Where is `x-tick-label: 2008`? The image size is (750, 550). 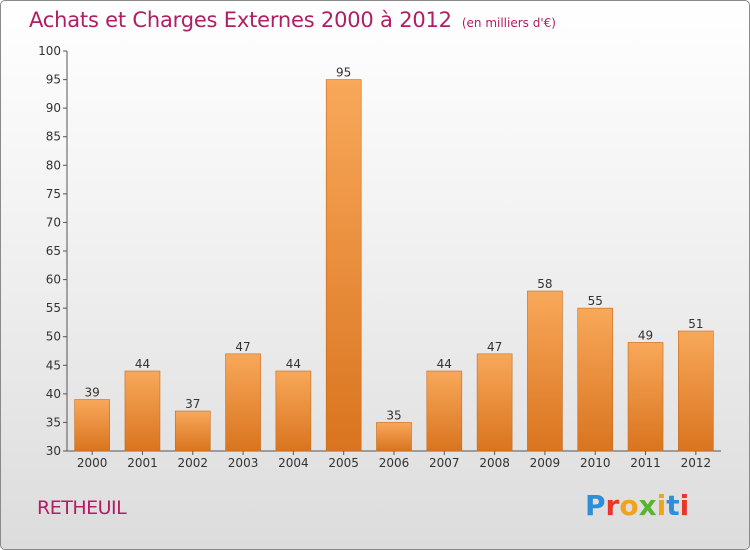
x-tick-label: 2008 is located at coordinates (494, 463).